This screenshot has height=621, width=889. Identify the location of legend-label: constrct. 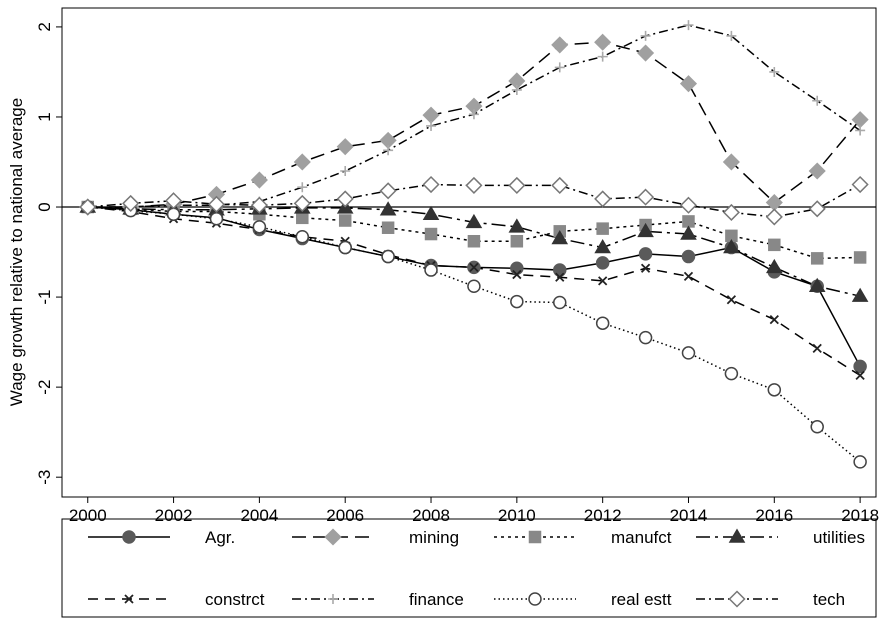
(235, 599).